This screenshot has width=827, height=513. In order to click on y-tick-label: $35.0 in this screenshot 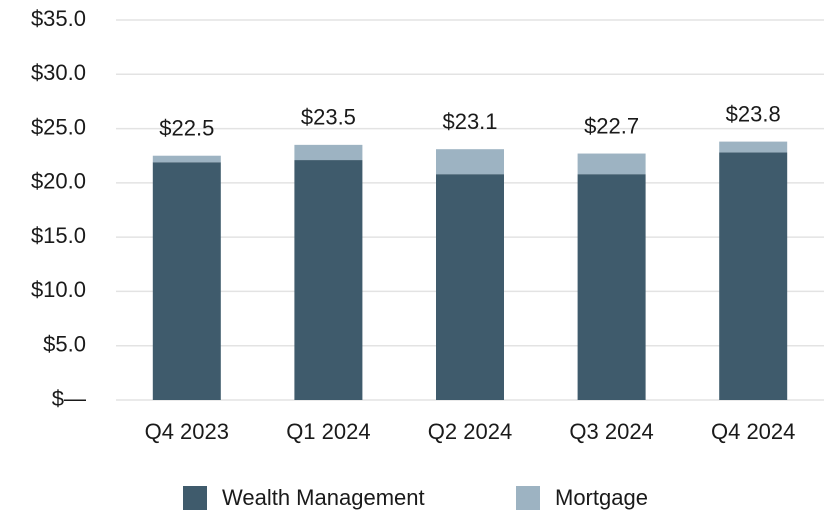, I will do `click(58, 18)`.